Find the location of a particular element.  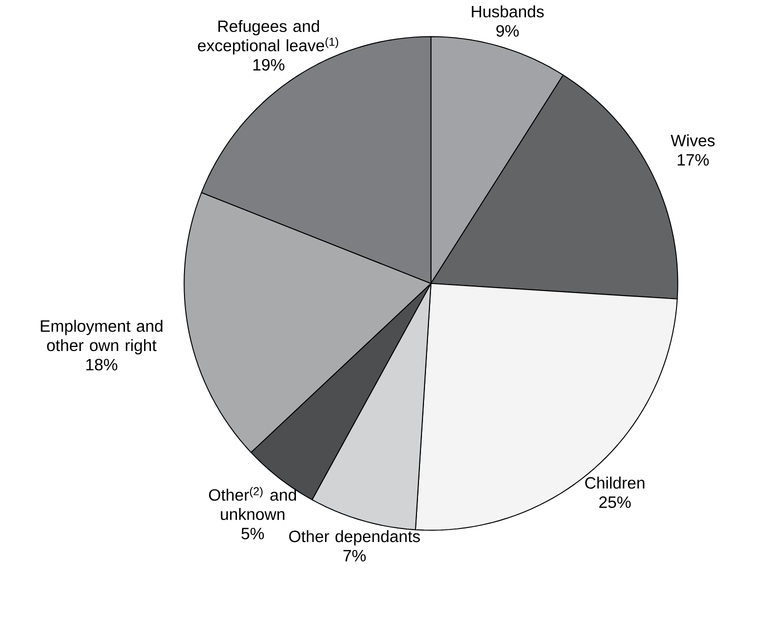

slice-label: Wives is located at coordinates (692, 140).